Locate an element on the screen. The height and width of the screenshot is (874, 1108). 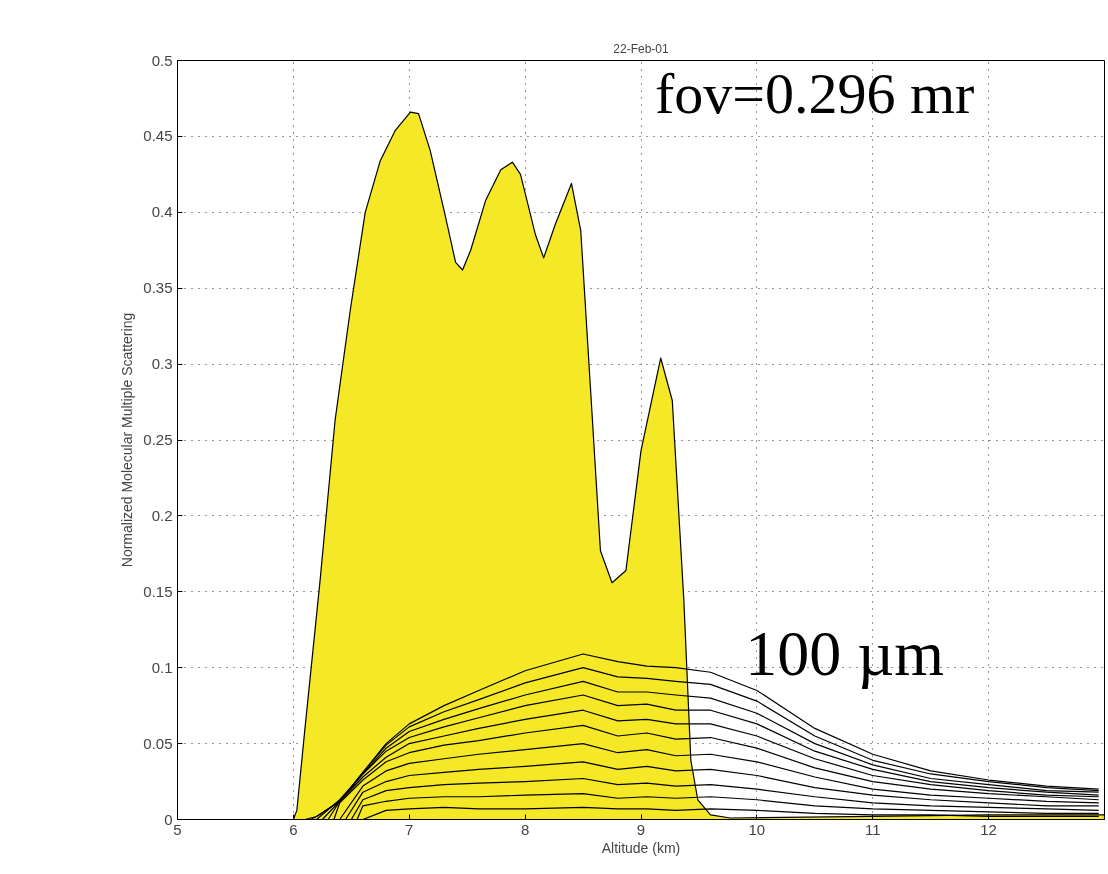
y-axis-title: Normalized Molecular Multiple Scattering is located at coordinates (127, 440).